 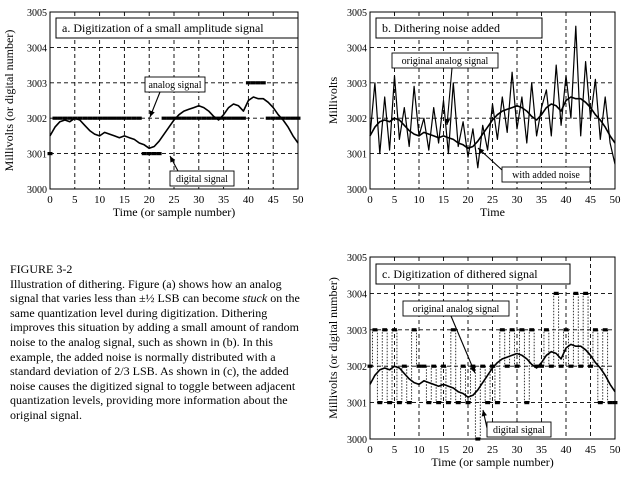 I want to click on series-analog-signal, so click(x=174, y=123).